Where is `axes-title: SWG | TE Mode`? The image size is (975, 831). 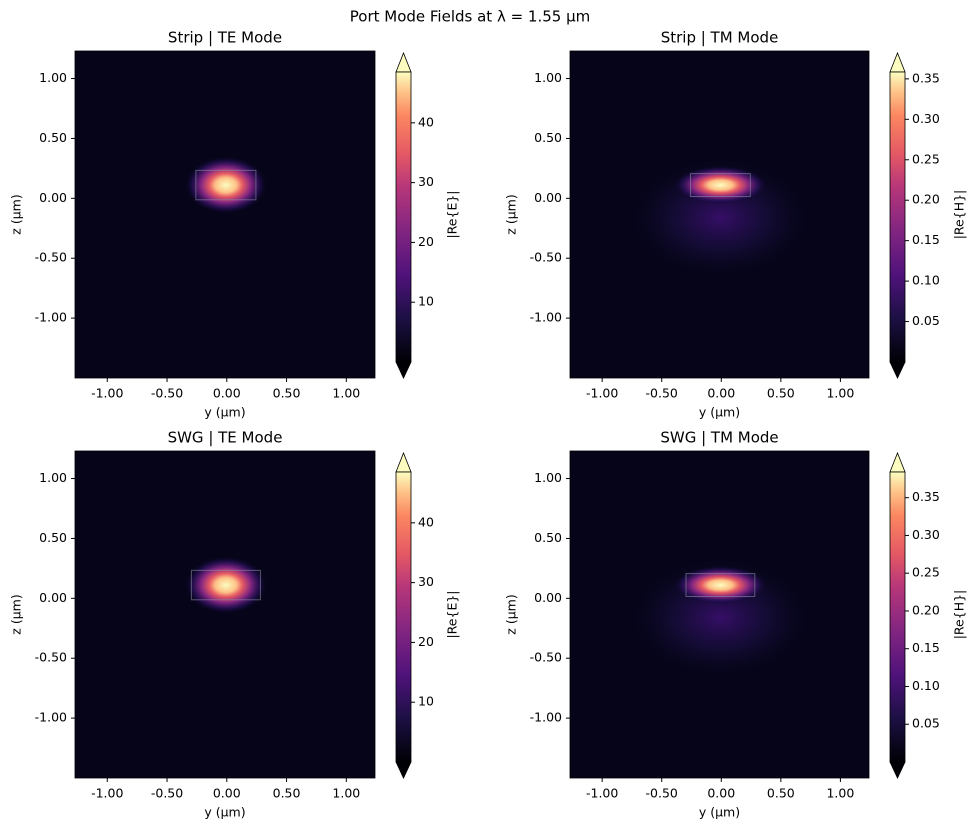 axes-title: SWG | TE Mode is located at coordinates (225, 438).